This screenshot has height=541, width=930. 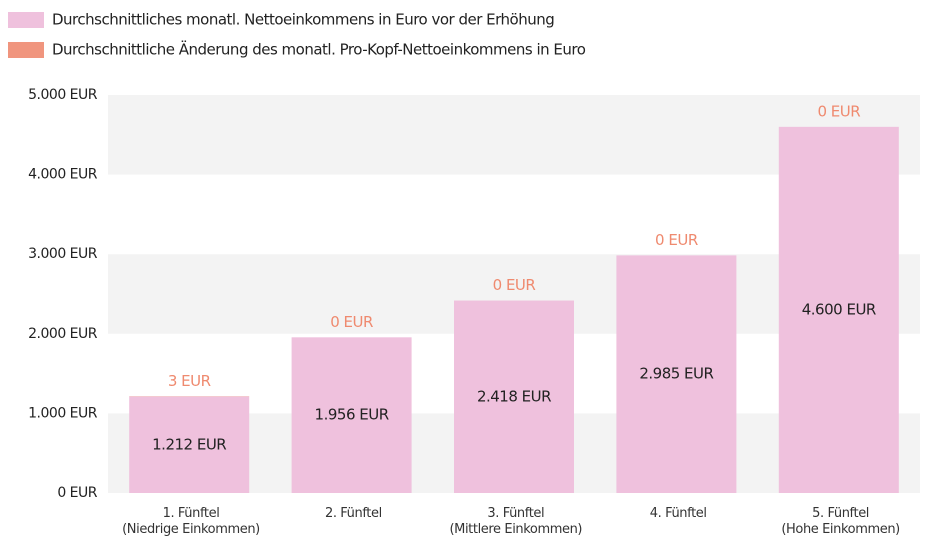 I want to click on x-tick-label: 5. Fünftel (Hohe Einkommen), so click(x=840, y=521).